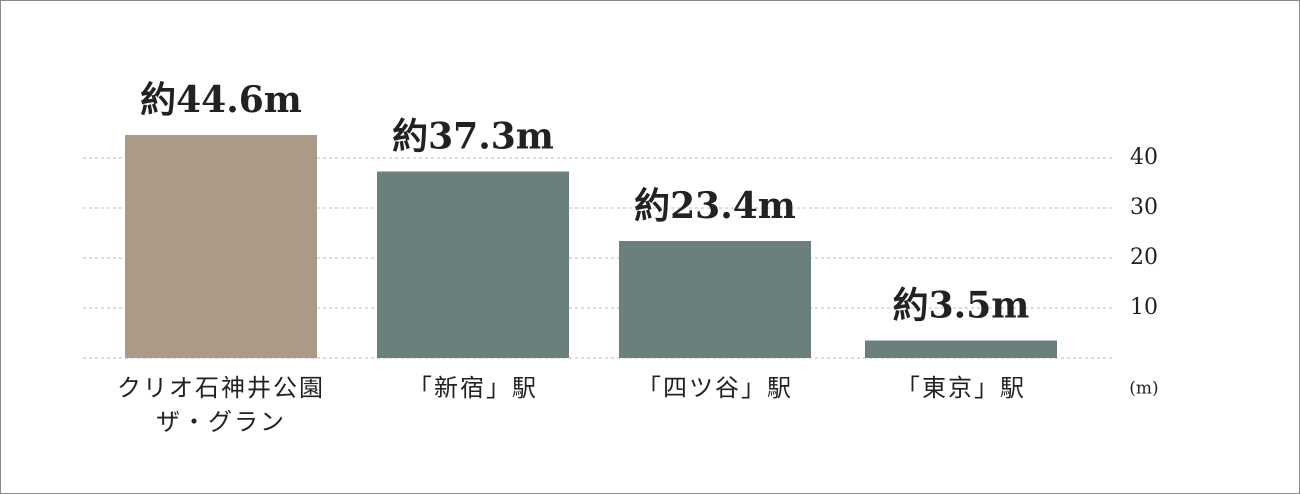 The height and width of the screenshot is (494, 1300). What do you see at coordinates (715, 388) in the screenshot?
I see `x-tick-label: 「四ツ谷」駅` at bounding box center [715, 388].